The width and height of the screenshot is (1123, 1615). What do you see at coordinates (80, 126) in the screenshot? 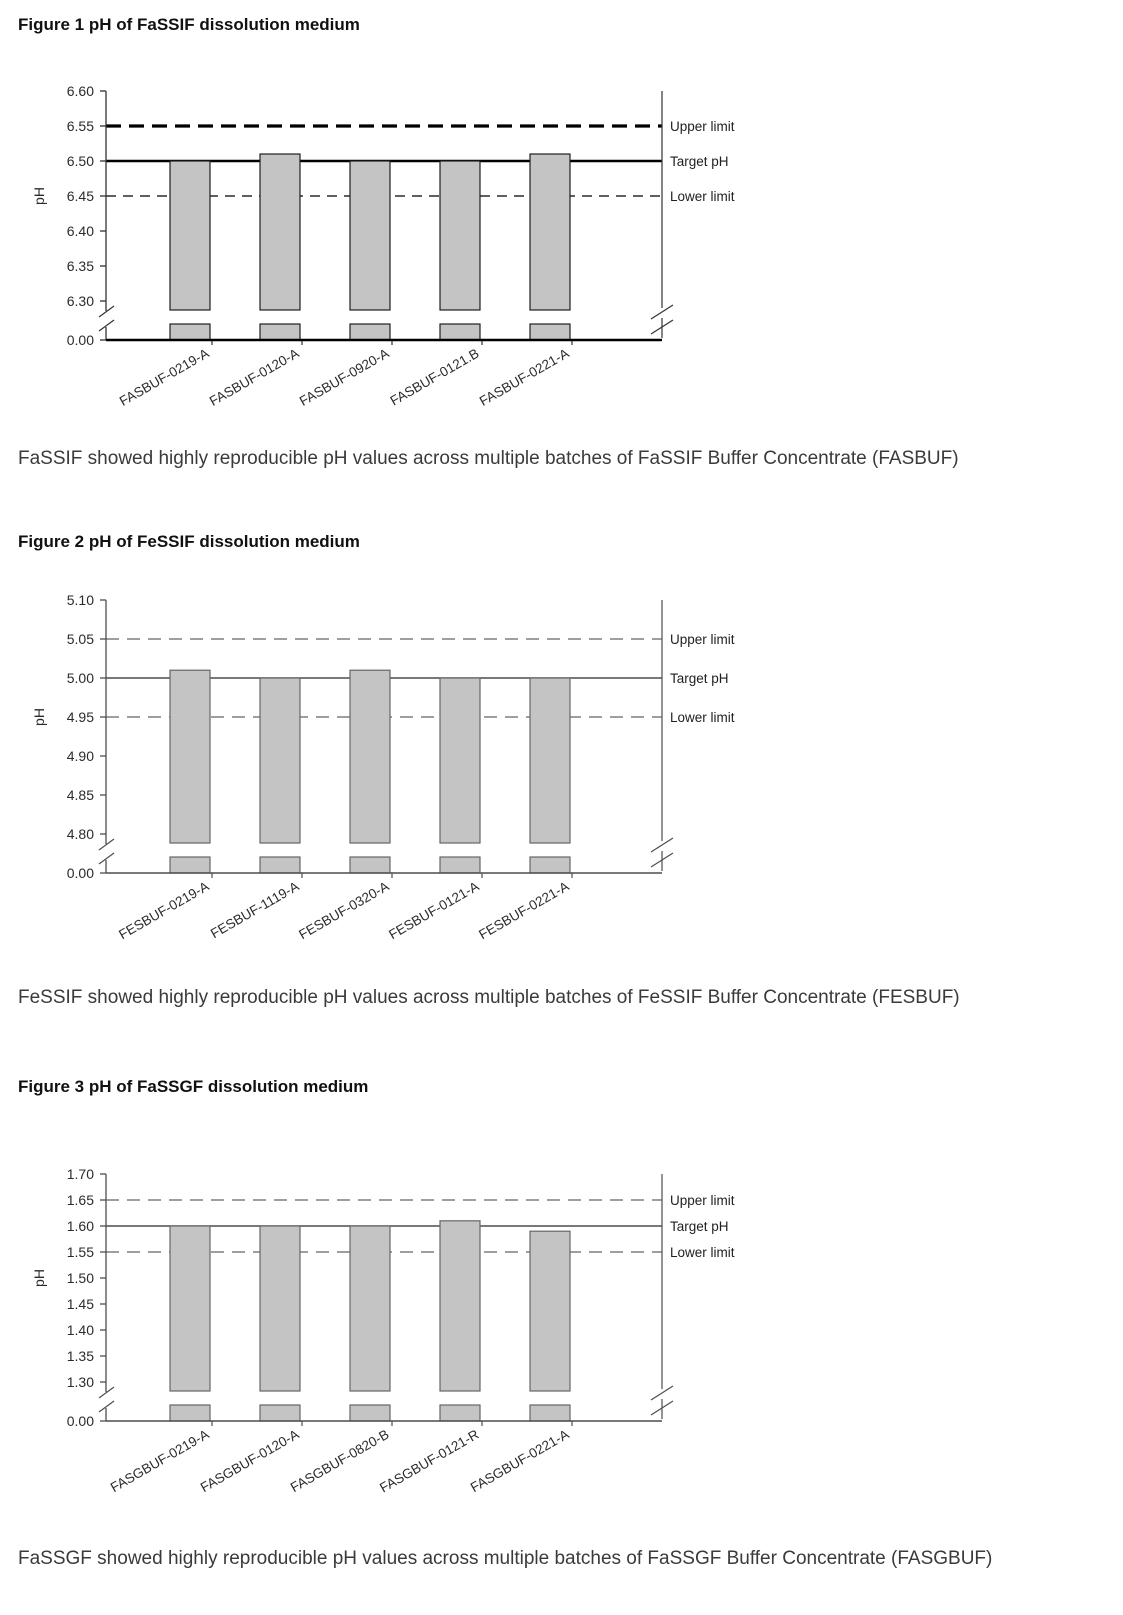
I see `y-tick-label: 6.55` at bounding box center [80, 126].